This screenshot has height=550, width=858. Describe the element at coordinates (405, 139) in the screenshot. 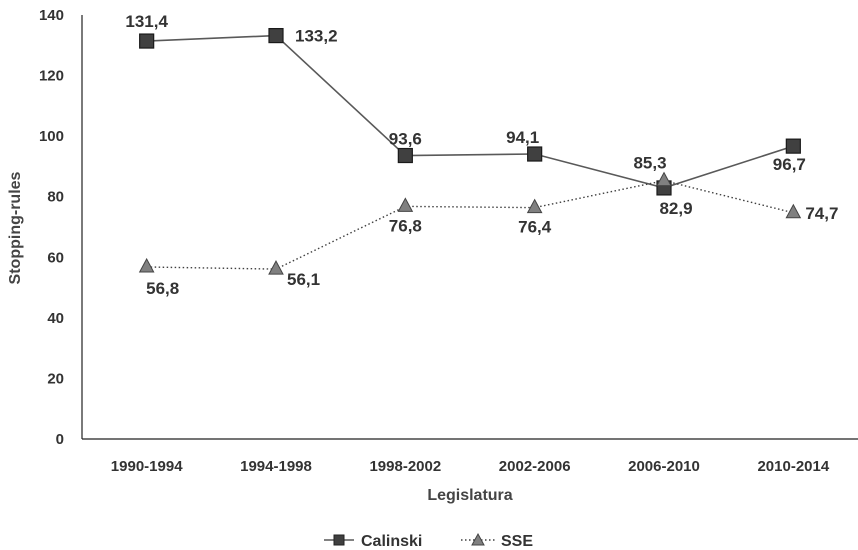

I see `data-label-calinski: 93,6` at that location.